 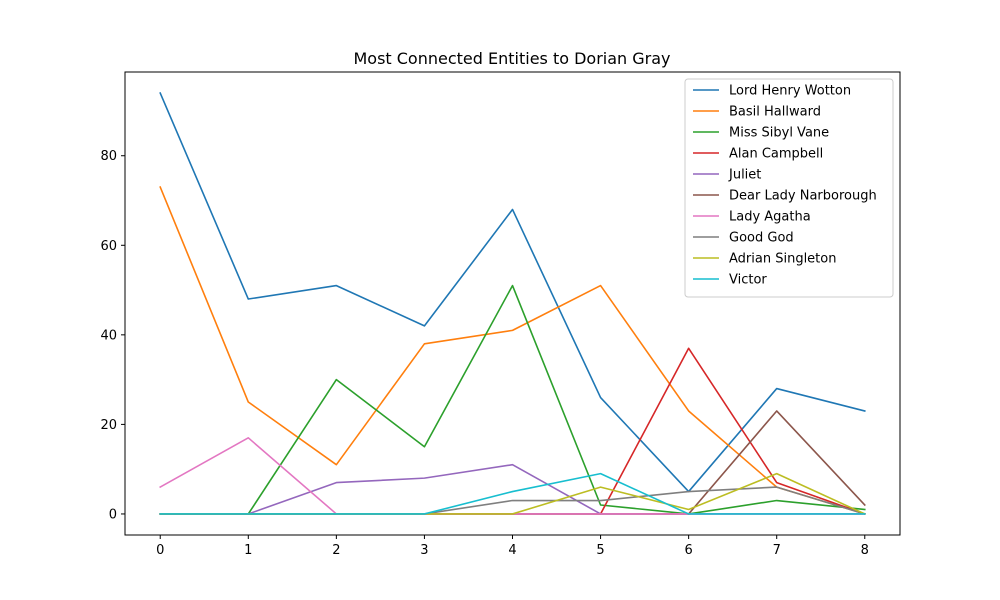 I want to click on legend-label-0: Lord Henry Wotton, so click(x=790, y=91).